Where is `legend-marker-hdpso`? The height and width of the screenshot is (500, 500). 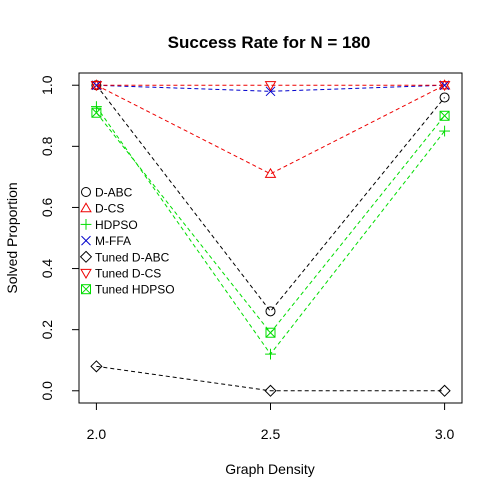 legend-marker-hdpso is located at coordinates (86, 224).